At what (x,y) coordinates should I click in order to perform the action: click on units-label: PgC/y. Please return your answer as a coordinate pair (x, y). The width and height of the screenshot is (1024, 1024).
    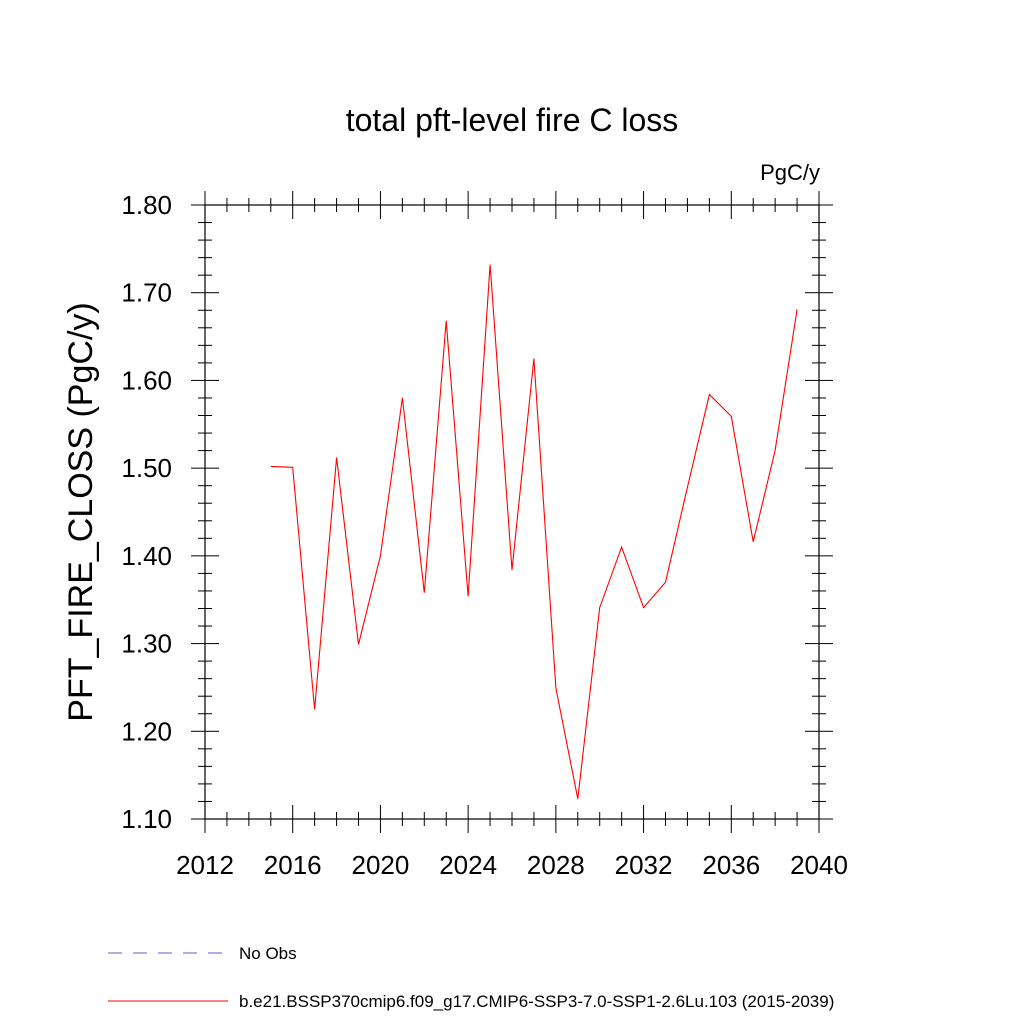
    Looking at the image, I should click on (790, 172).